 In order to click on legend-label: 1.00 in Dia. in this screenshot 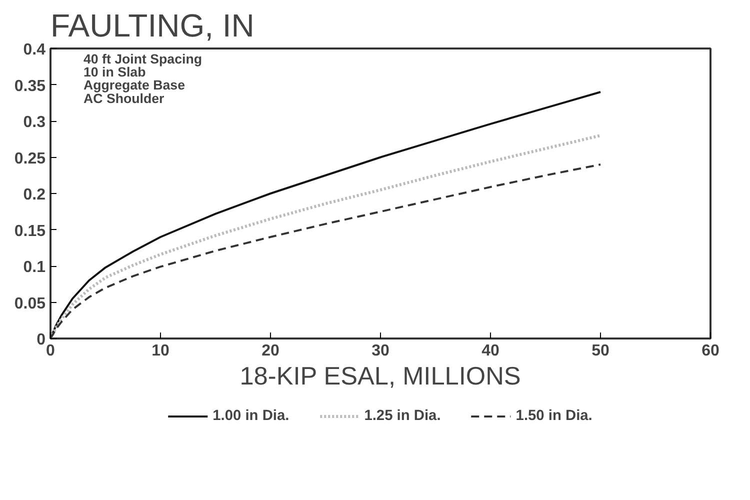, I will do `click(251, 416)`.